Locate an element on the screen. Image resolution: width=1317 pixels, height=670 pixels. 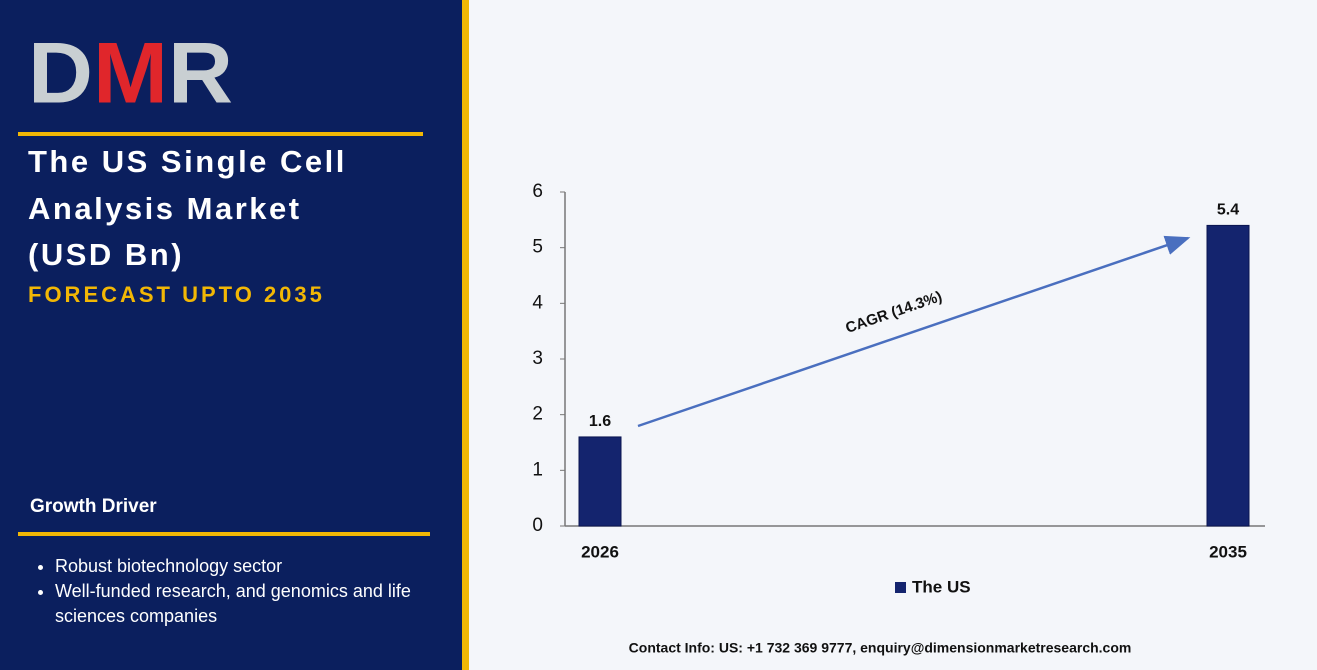
x-tick-label: 2026 is located at coordinates (600, 551).